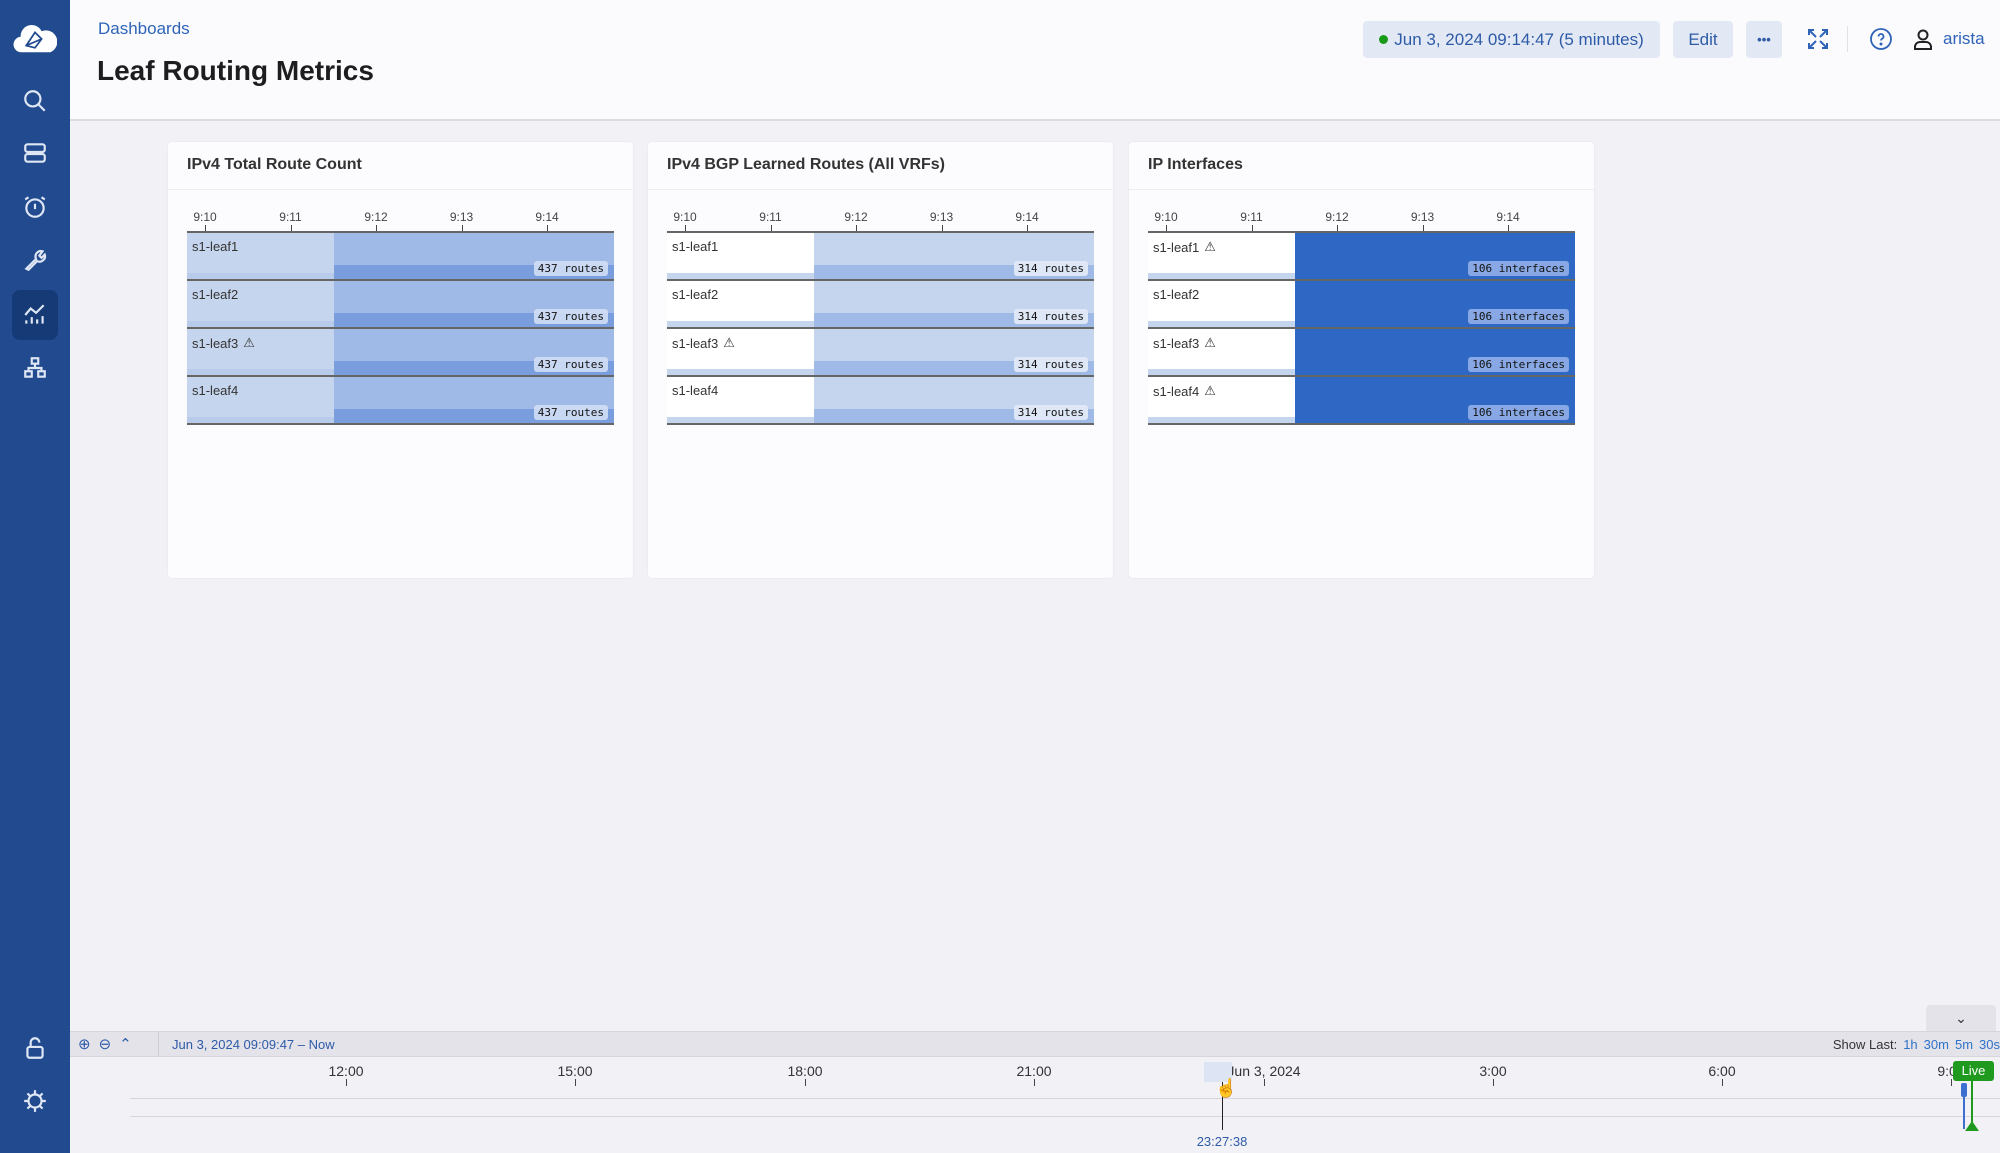  I want to click on device-row: s1-leaf2 314 routes, so click(880, 305).